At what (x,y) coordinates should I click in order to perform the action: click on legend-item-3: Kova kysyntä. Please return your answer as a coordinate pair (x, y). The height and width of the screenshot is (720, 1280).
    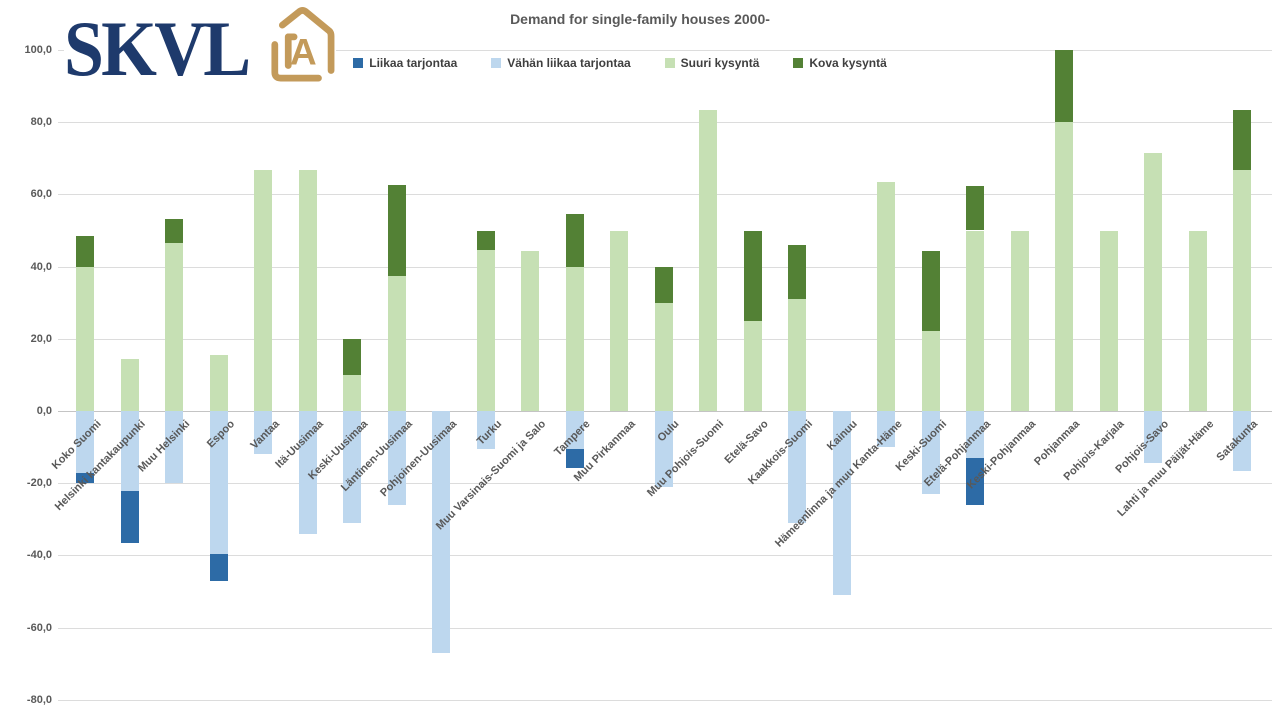
    Looking at the image, I should click on (840, 63).